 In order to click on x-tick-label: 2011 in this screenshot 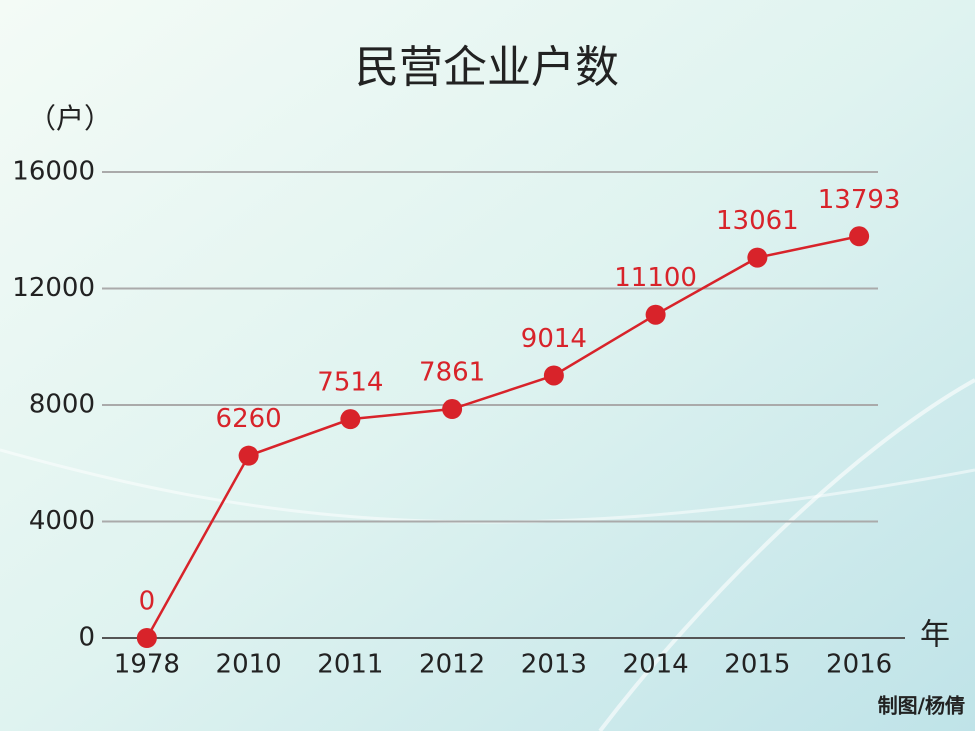, I will do `click(350, 665)`.